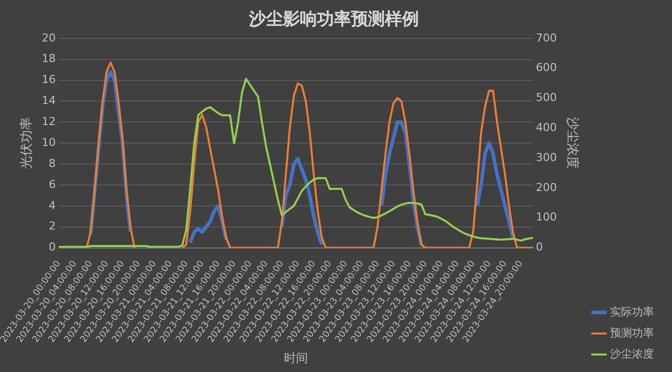  I want to click on y2-tick-label: 700, so click(546, 37).